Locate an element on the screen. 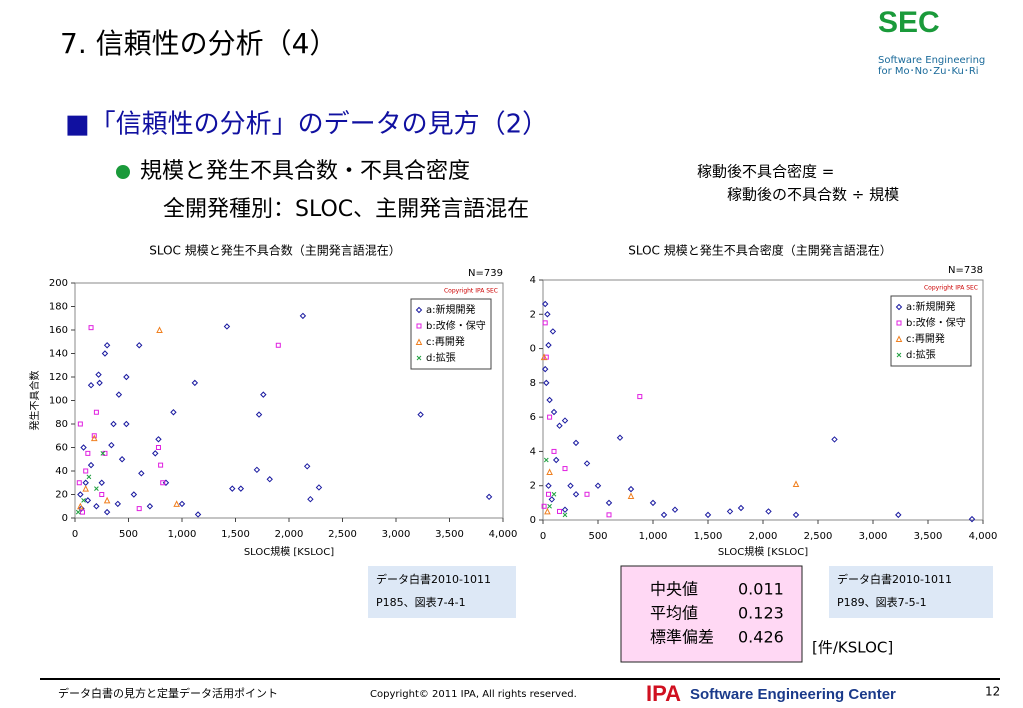 The image size is (1023, 708). copyright: Copyright IPA SEC is located at coordinates (951, 288).